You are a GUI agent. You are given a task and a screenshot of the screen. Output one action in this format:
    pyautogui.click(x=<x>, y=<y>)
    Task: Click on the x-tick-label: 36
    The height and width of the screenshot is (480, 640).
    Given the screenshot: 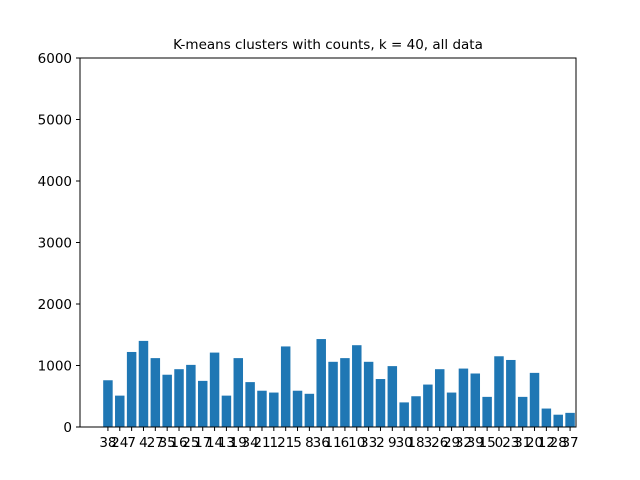 What is the action you would take?
    pyautogui.click(x=321, y=443)
    